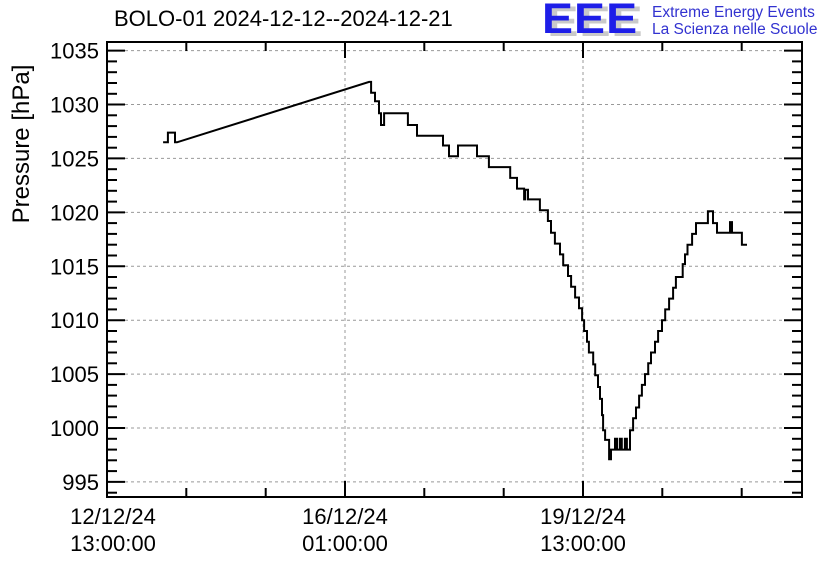 This screenshot has width=836, height=572. I want to click on x-tick-label: 19/12/24 13:00:00, so click(583, 530).